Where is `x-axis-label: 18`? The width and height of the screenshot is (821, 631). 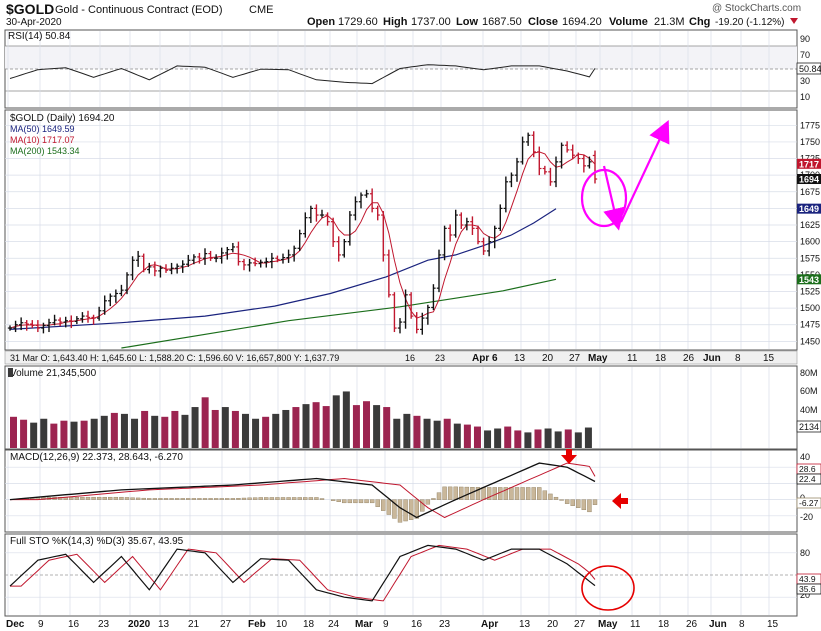 x-axis-label: 18 is located at coordinates (664, 624).